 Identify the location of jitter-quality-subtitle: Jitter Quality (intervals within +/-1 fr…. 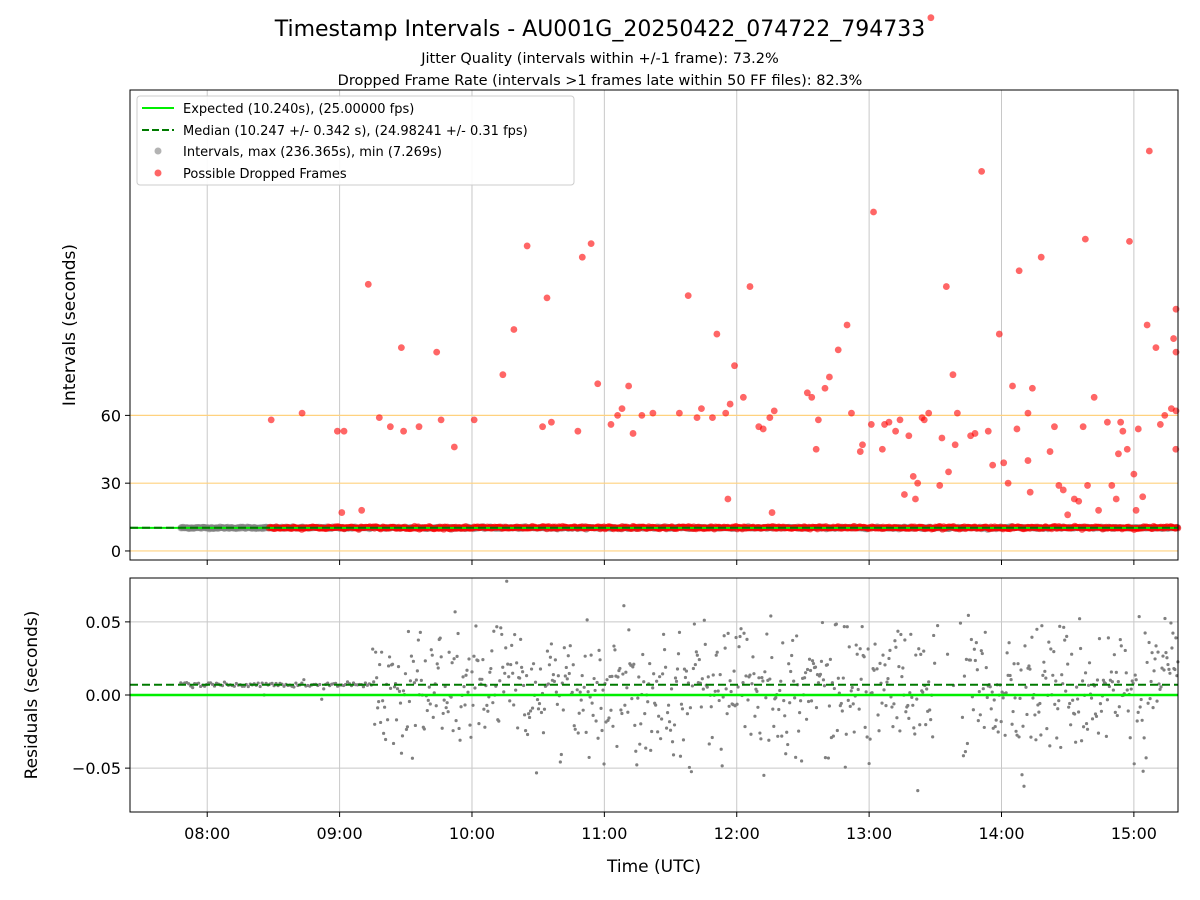
(599, 59).